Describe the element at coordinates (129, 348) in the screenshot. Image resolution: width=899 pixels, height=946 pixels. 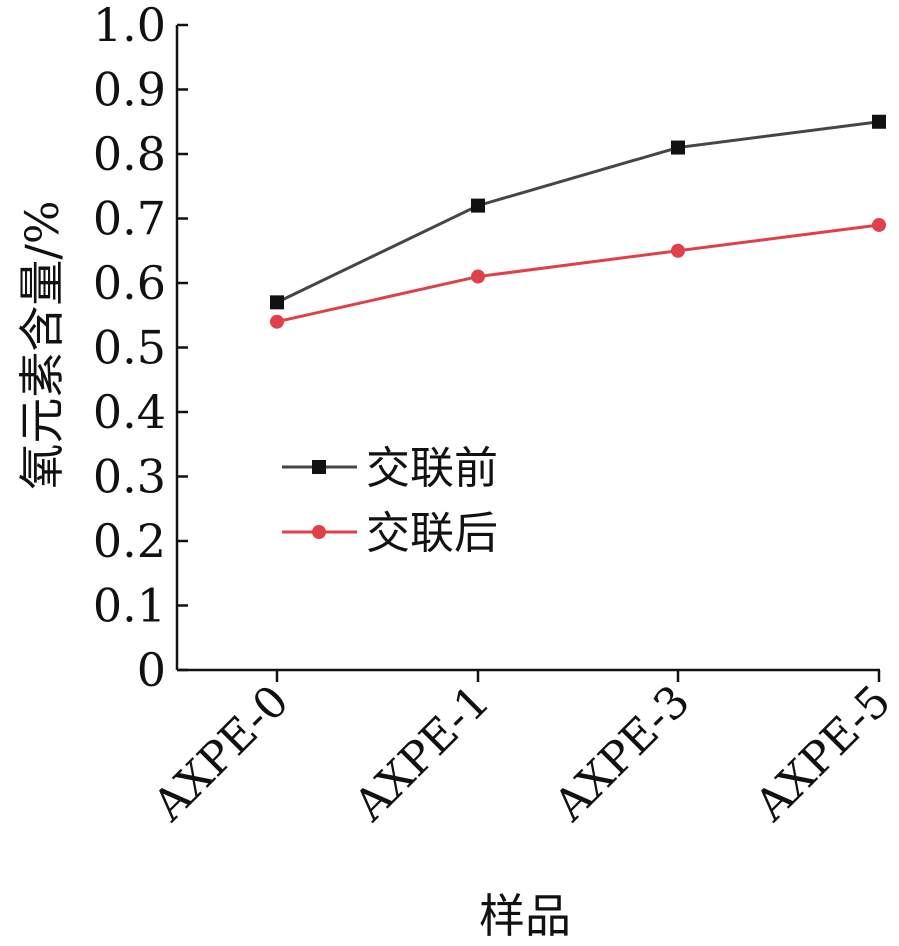
I see `y-tick-label: 0.5` at that location.